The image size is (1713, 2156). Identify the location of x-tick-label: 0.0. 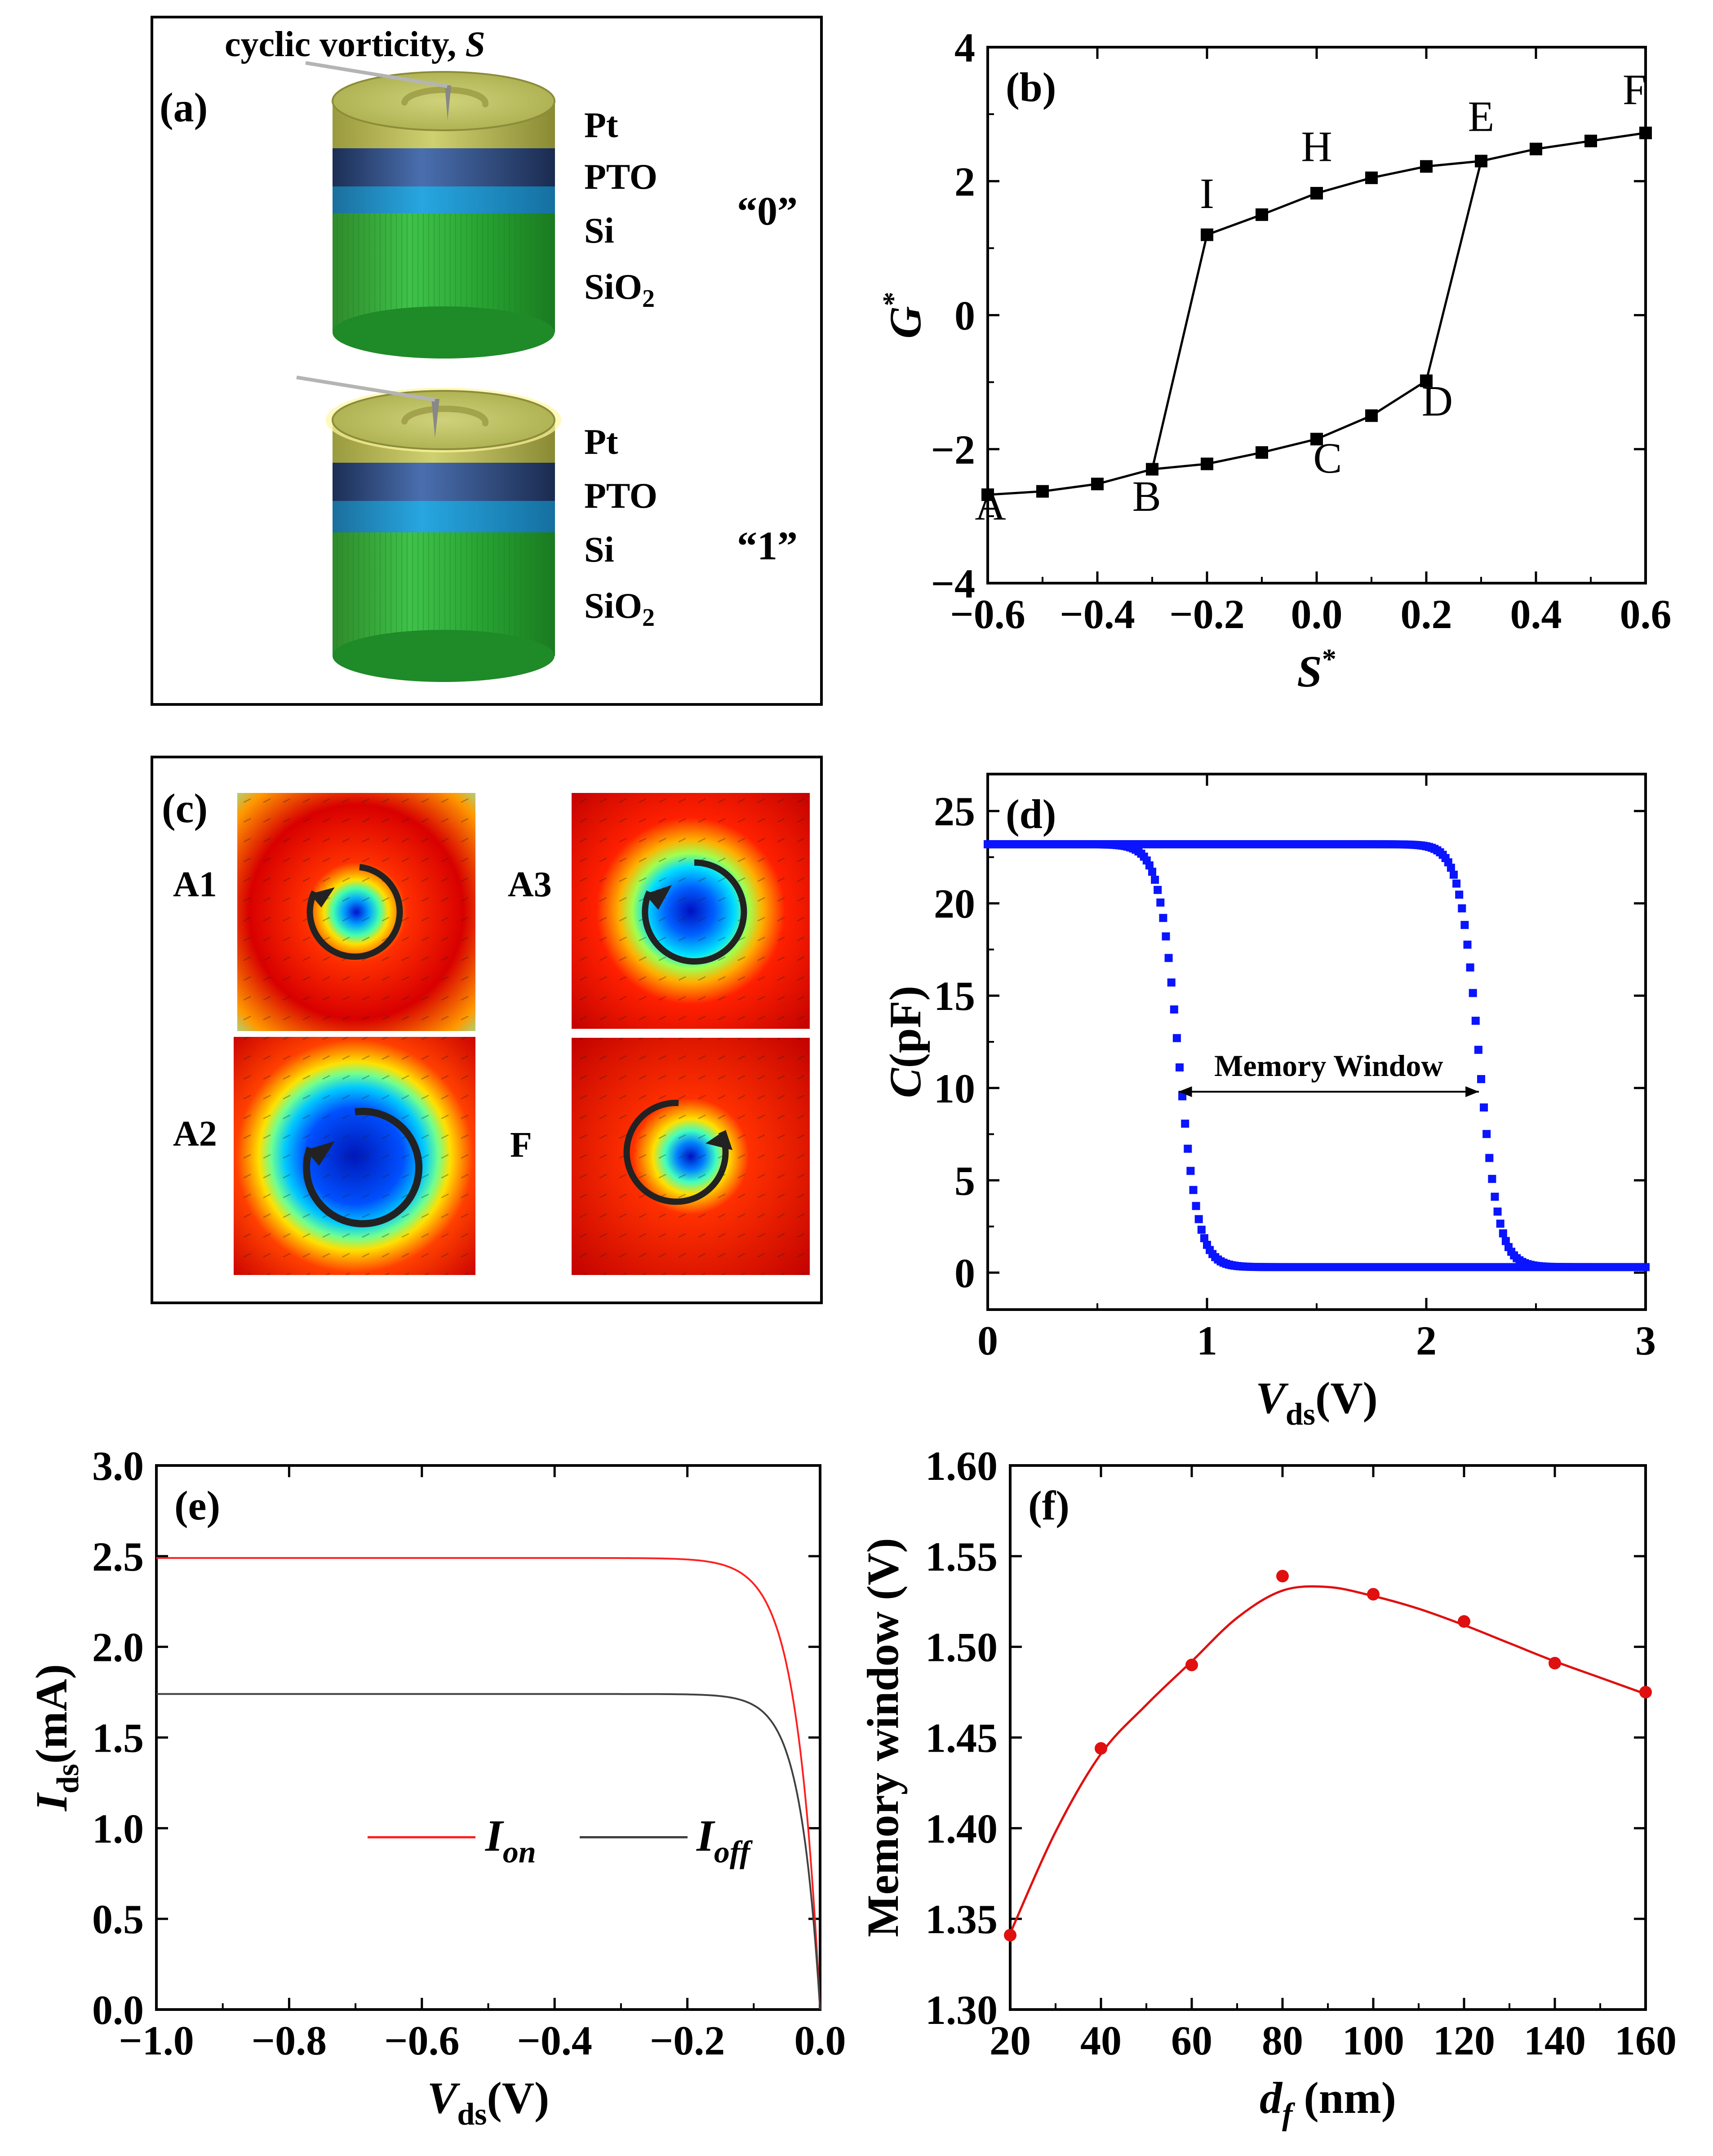
(820, 2040).